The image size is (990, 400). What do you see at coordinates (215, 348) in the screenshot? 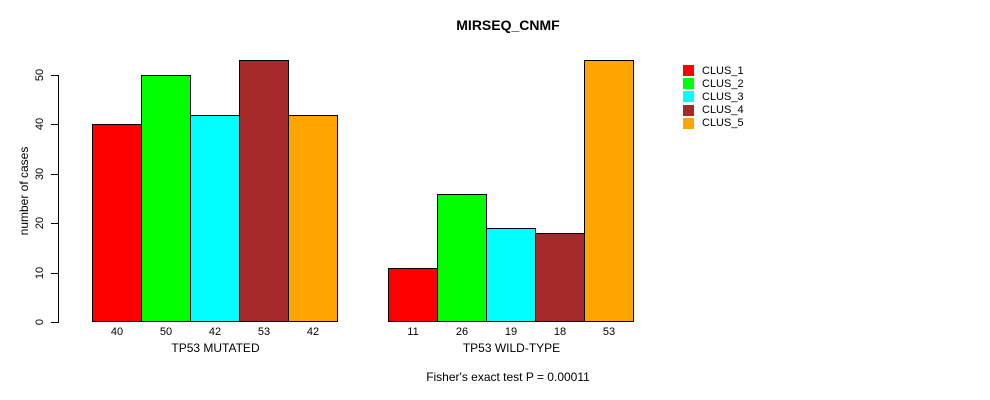
I see `x-group-label-tp53-mutated: TP53 MUTATED` at bounding box center [215, 348].